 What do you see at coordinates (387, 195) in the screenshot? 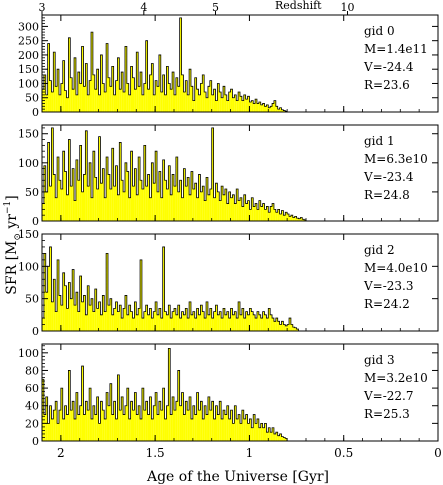
I see `panel-legend-line: R=24.8` at bounding box center [387, 195].